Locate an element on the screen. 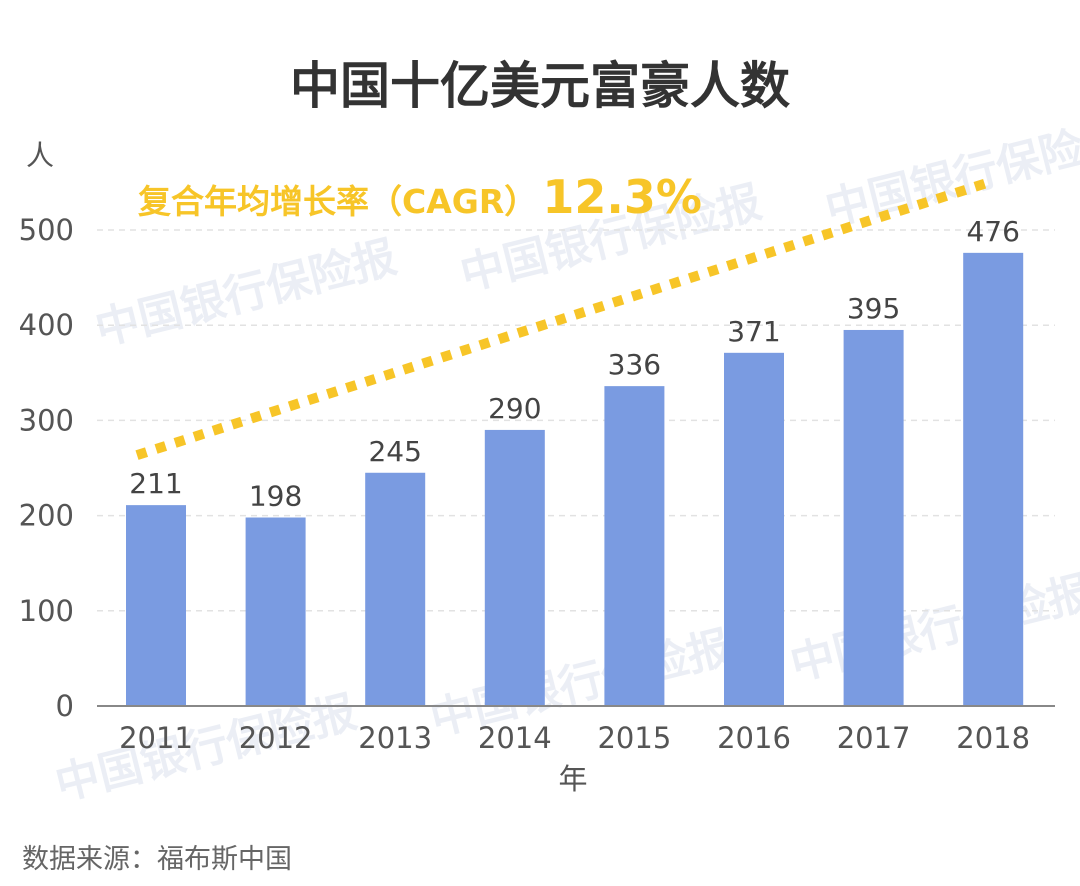 This screenshot has height=886, width=1080. x-axis-ticks: 2011 2012 2013 2014 2015 2016 2017 2018 is located at coordinates (574, 738).